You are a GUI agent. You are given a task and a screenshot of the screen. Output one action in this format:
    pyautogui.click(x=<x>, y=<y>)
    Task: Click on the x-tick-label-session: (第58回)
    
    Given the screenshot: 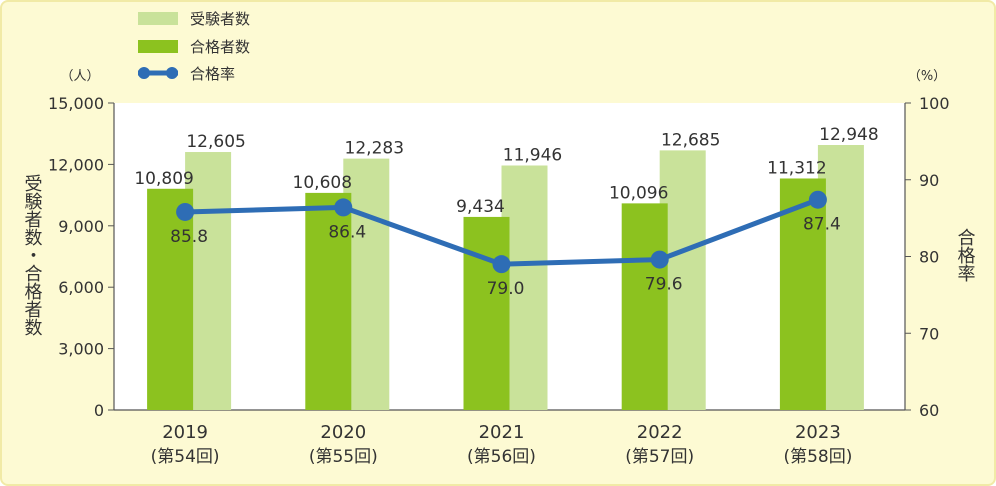 What is the action you would take?
    pyautogui.click(x=817, y=457)
    